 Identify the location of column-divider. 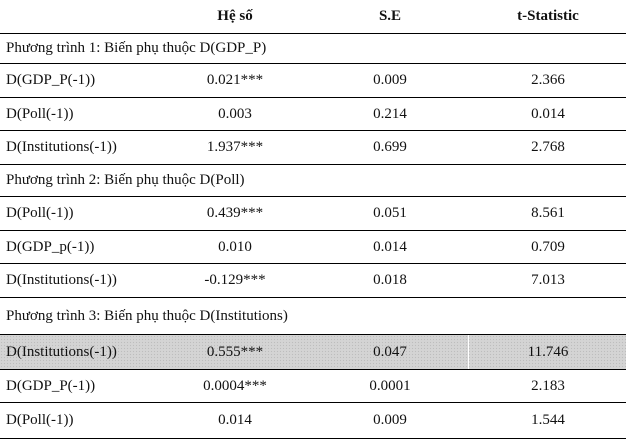
(468, 352).